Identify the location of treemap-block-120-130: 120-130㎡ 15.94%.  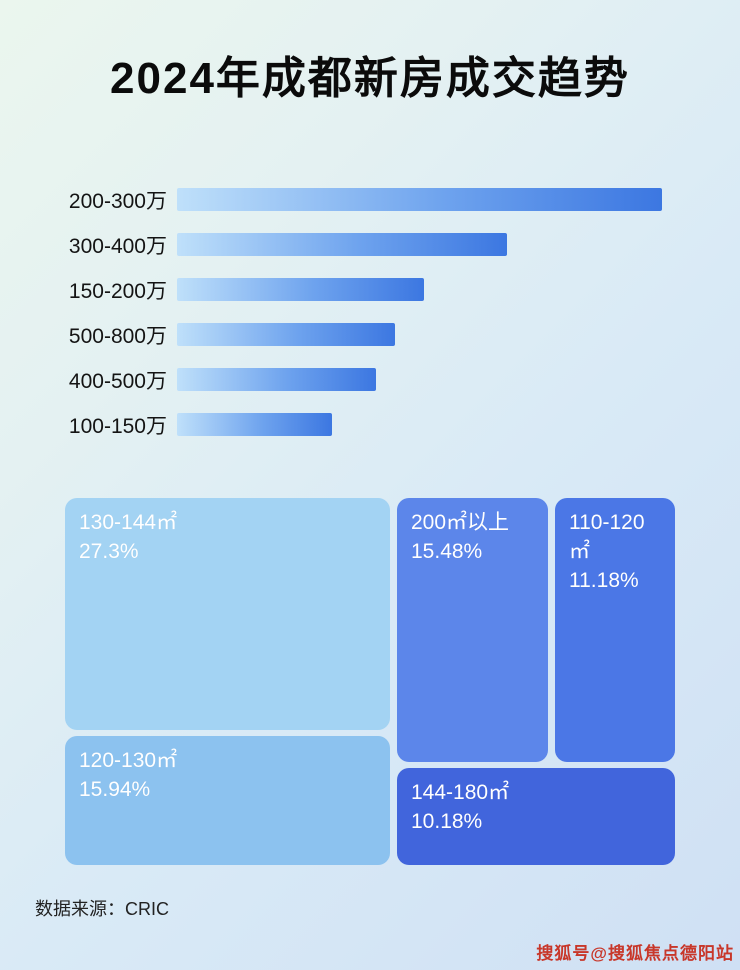
(227, 800).